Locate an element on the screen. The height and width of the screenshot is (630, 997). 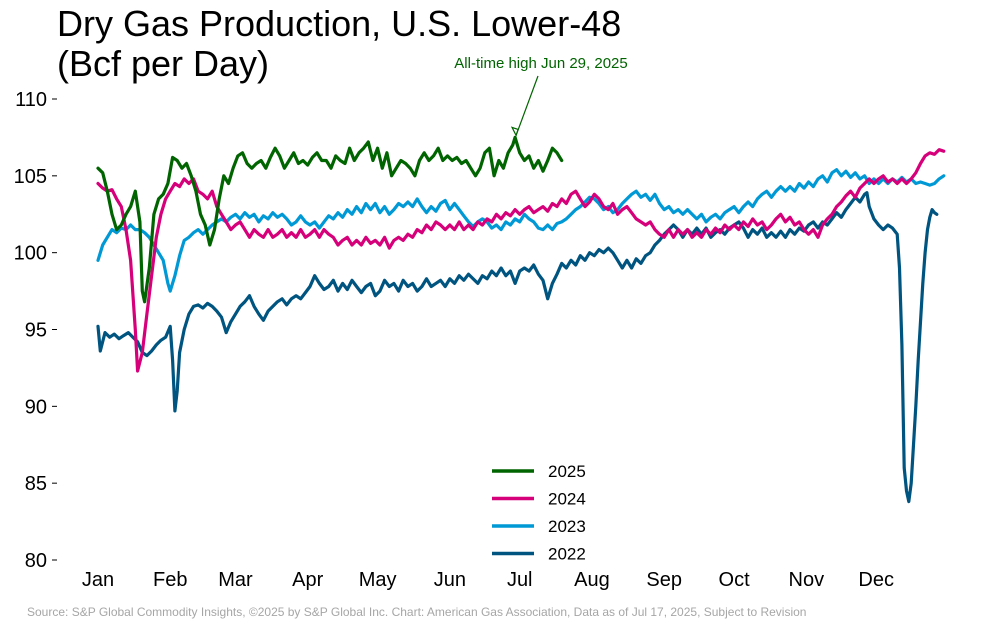
title-line-2: (Bcf per Day) is located at coordinates (163, 63).